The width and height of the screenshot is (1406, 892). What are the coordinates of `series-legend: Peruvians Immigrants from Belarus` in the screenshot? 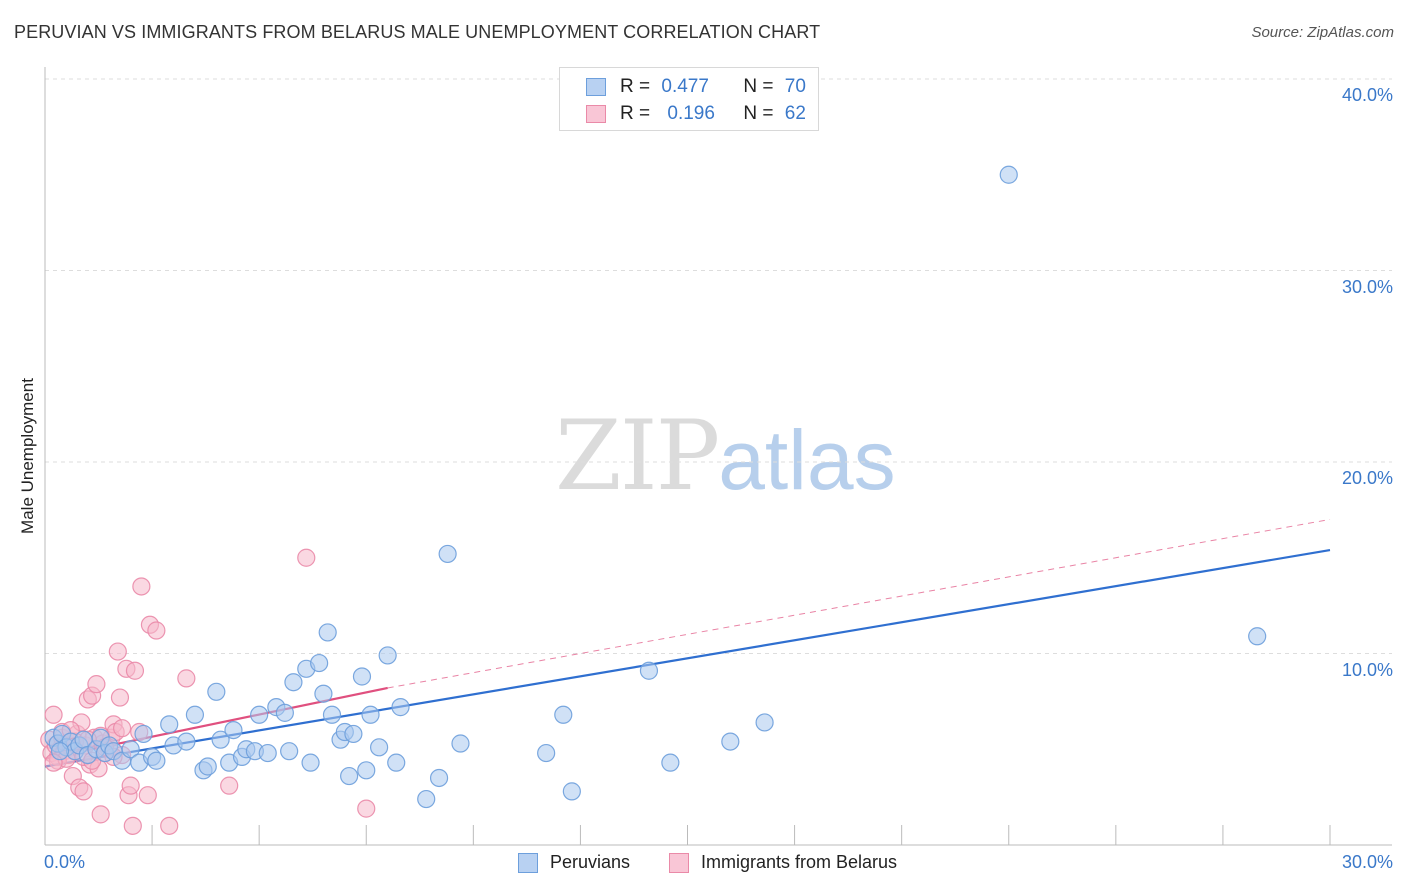 It's located at (703, 865).